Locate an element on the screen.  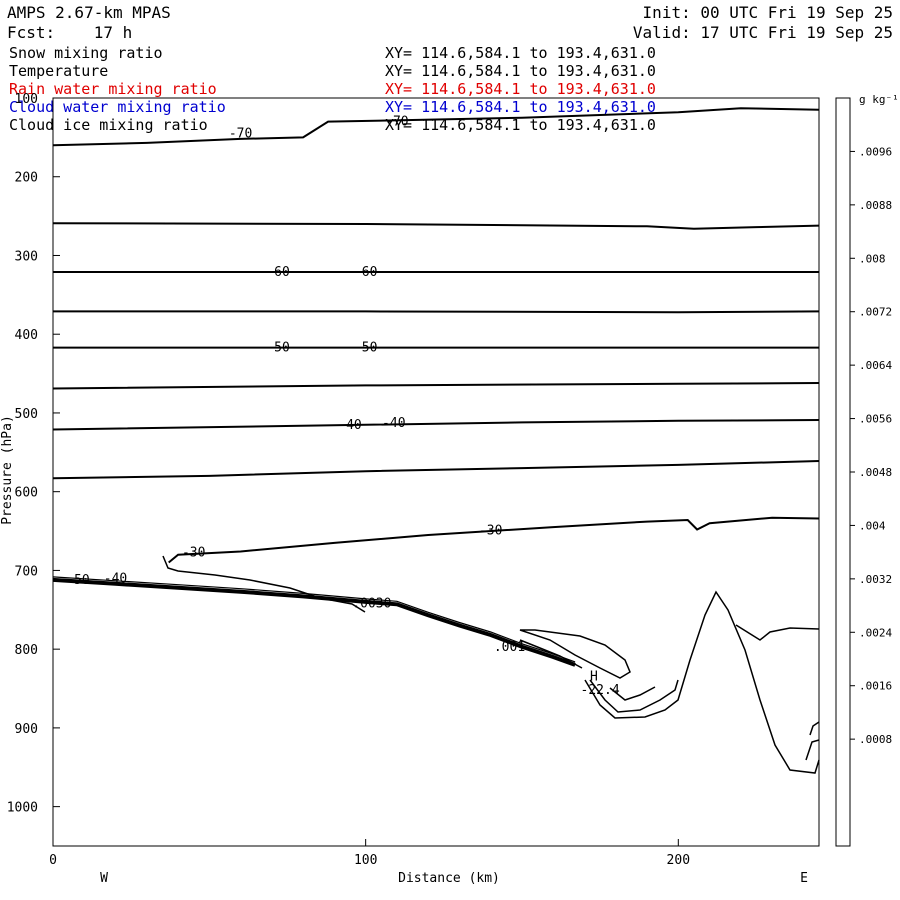
contour-label: .0030 is located at coordinates (371, 604).